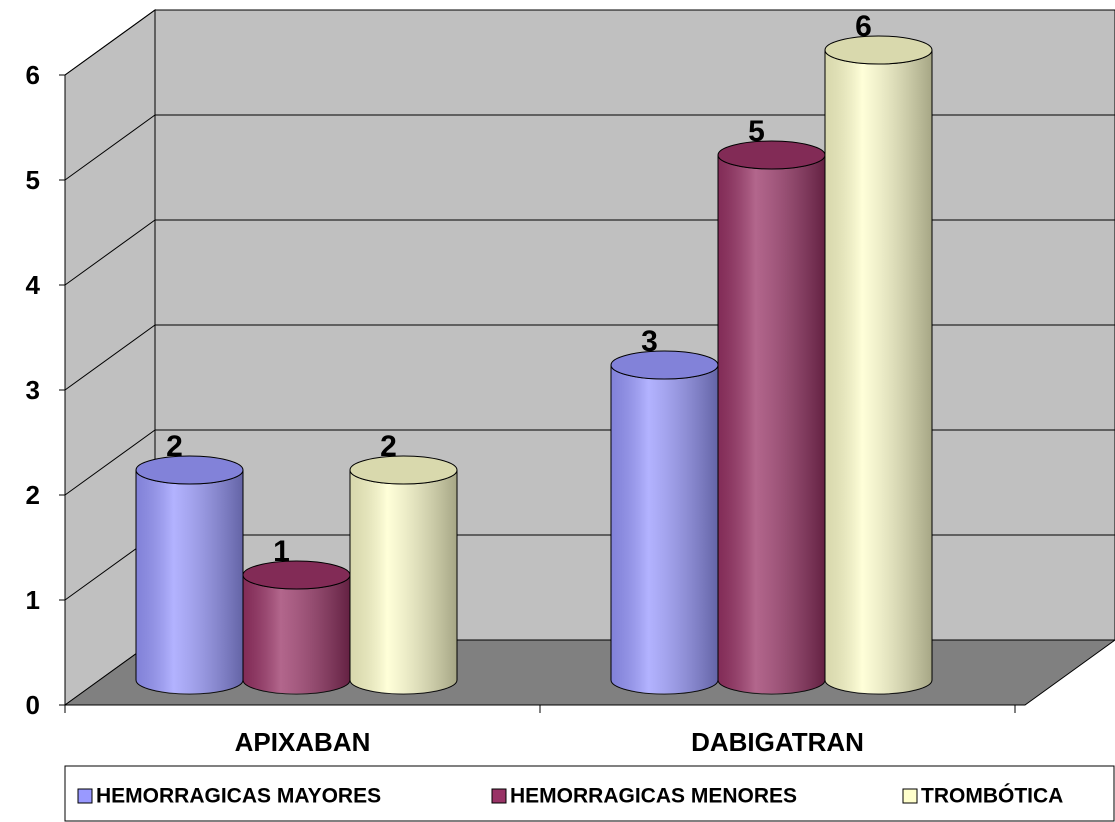  What do you see at coordinates (863, 26) in the screenshot?
I see `data-label: 6` at bounding box center [863, 26].